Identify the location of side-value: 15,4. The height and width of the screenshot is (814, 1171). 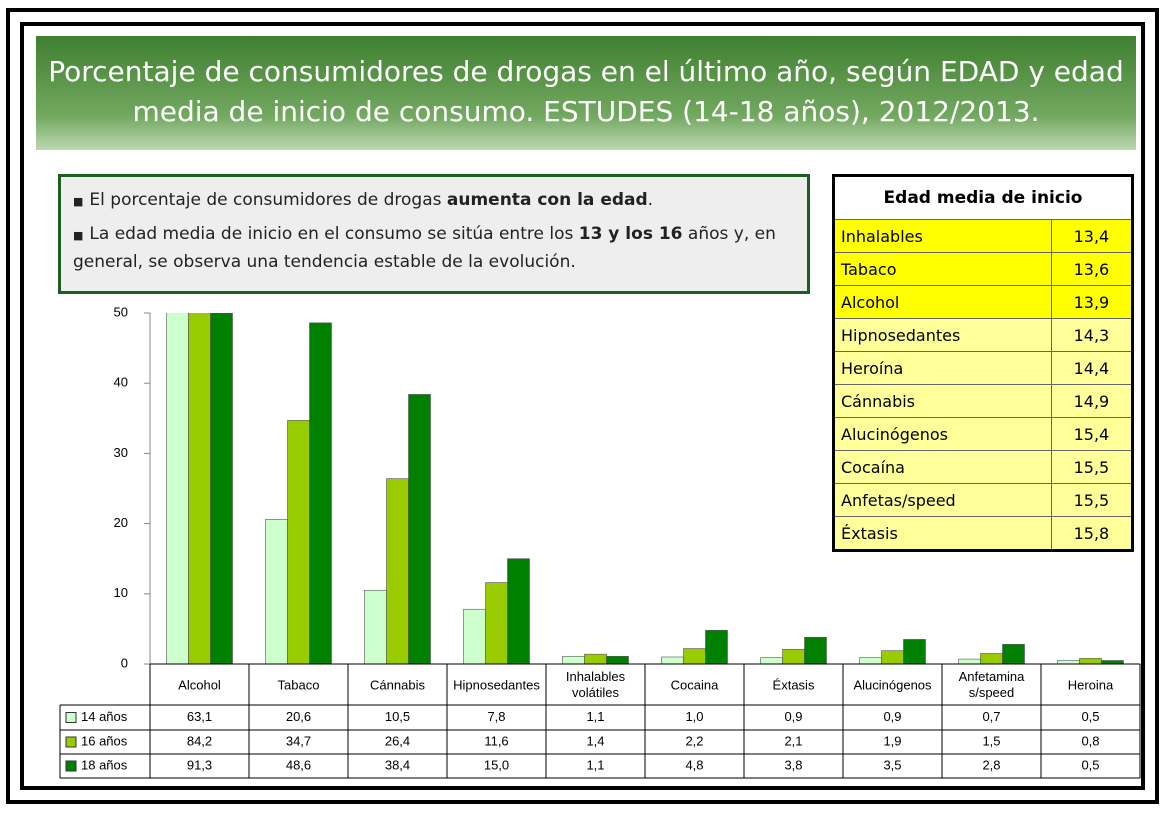
(1092, 434).